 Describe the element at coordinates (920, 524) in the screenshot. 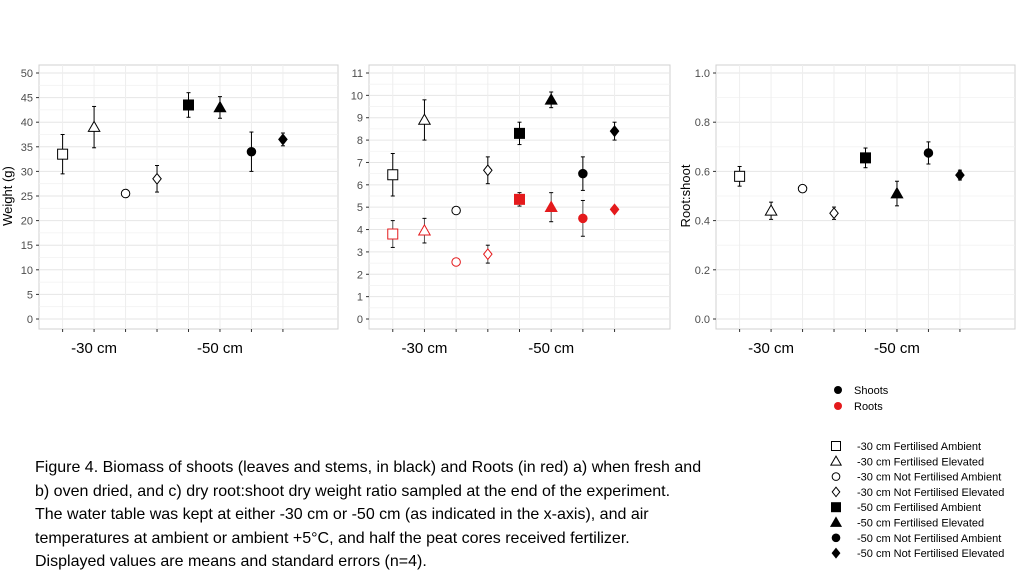

I see `legend-shape-label: -50 cm Fertilised Elevated` at that location.